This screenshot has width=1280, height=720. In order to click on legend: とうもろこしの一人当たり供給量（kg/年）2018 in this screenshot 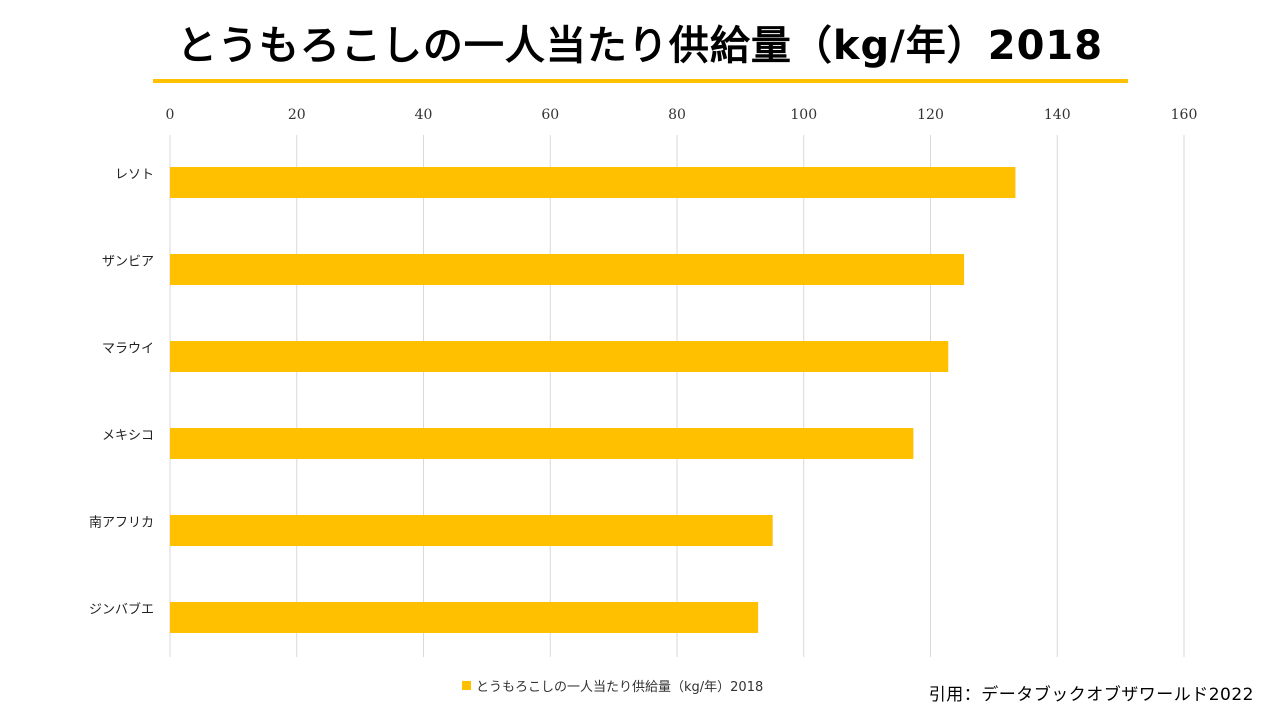, I will do `click(612, 685)`.